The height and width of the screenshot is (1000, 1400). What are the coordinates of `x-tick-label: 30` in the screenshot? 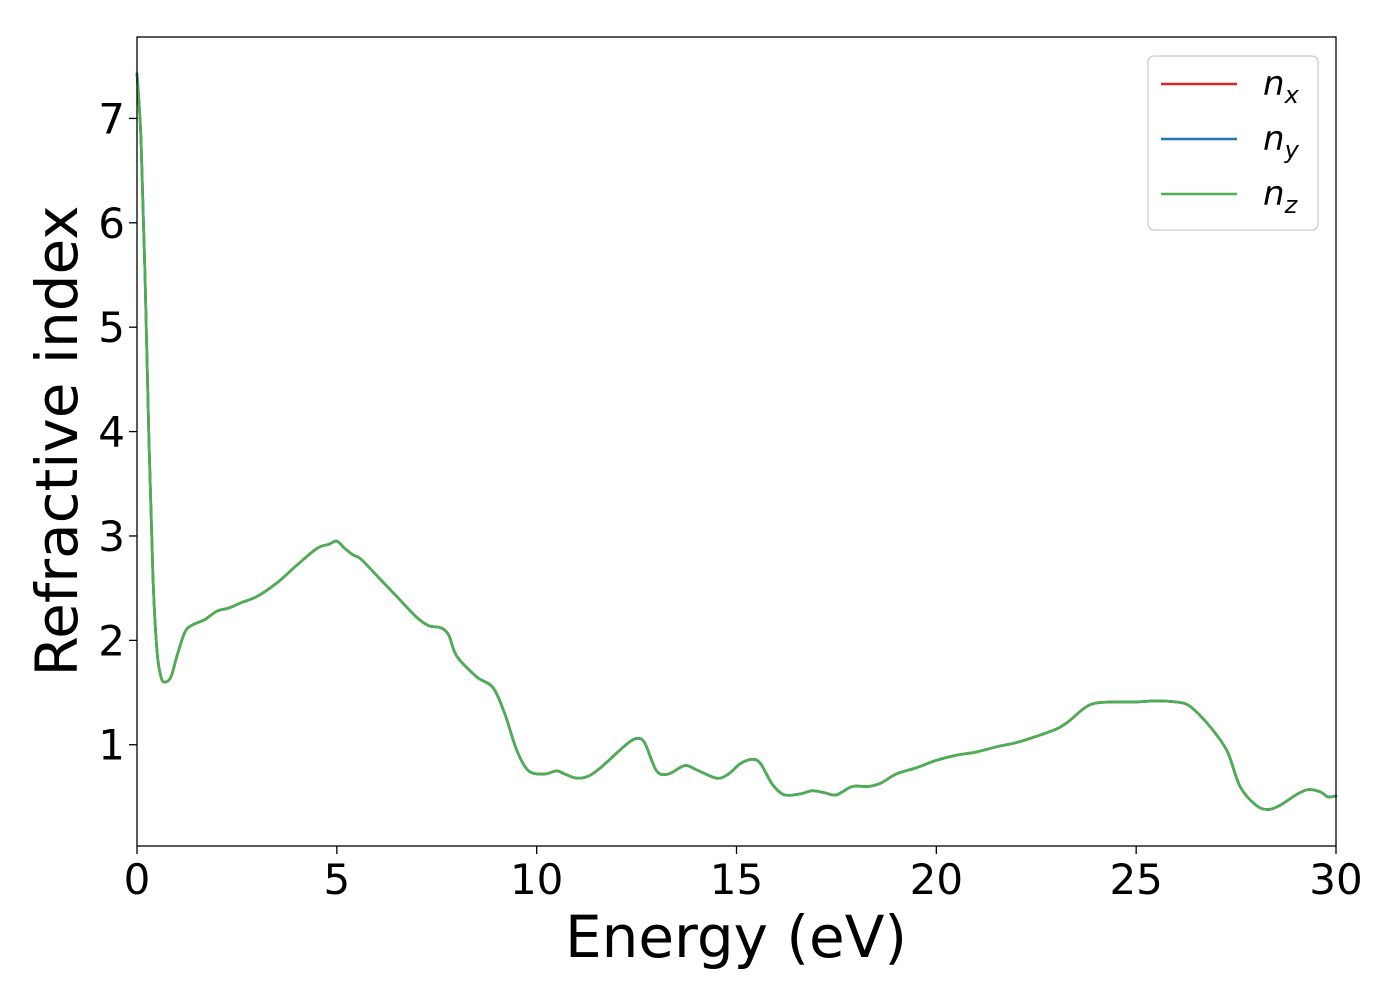 It's located at (1335, 879).